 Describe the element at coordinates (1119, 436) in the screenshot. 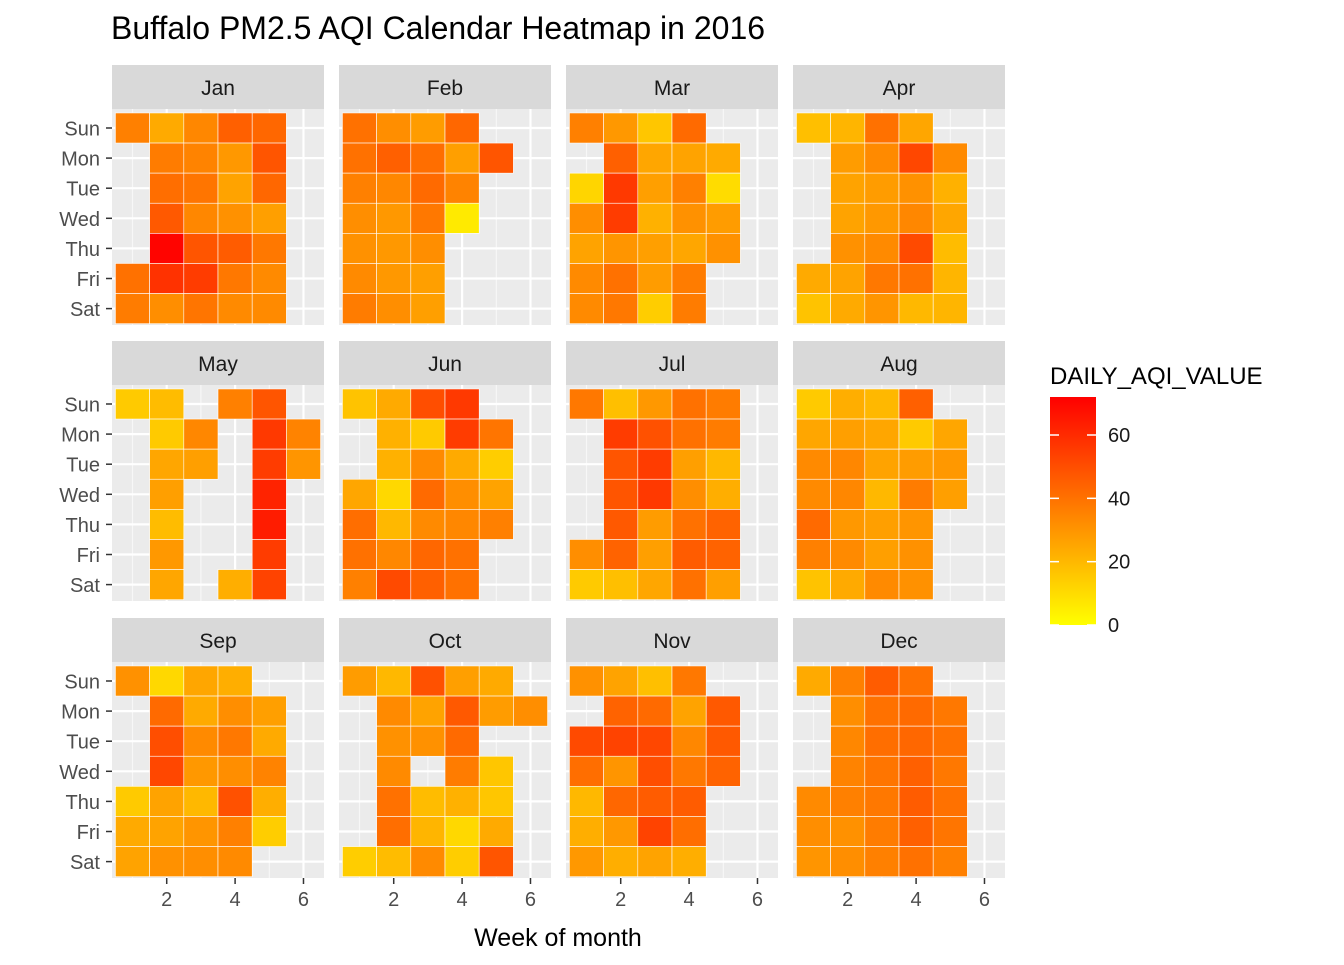

I see `legend-tick-label: 60` at that location.